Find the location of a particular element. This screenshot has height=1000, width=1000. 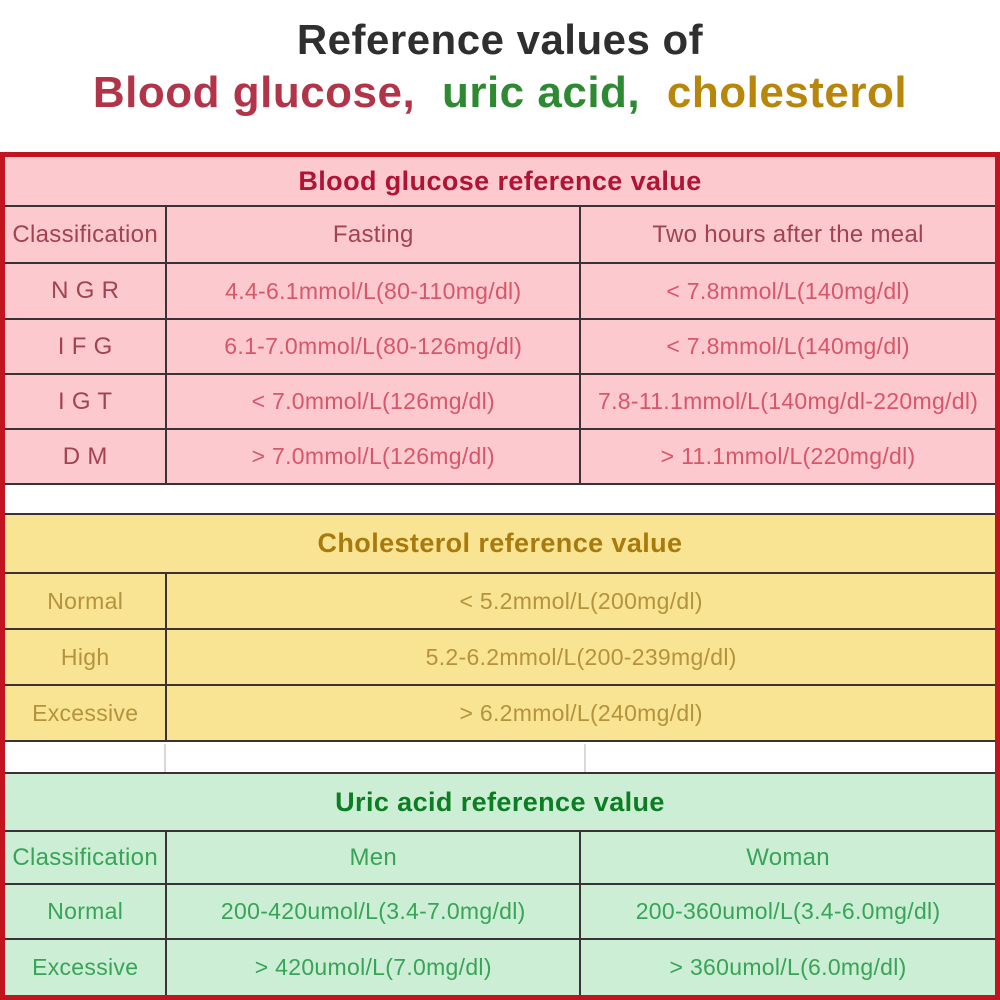

header-cell-fasting: Fasting is located at coordinates (372, 234).